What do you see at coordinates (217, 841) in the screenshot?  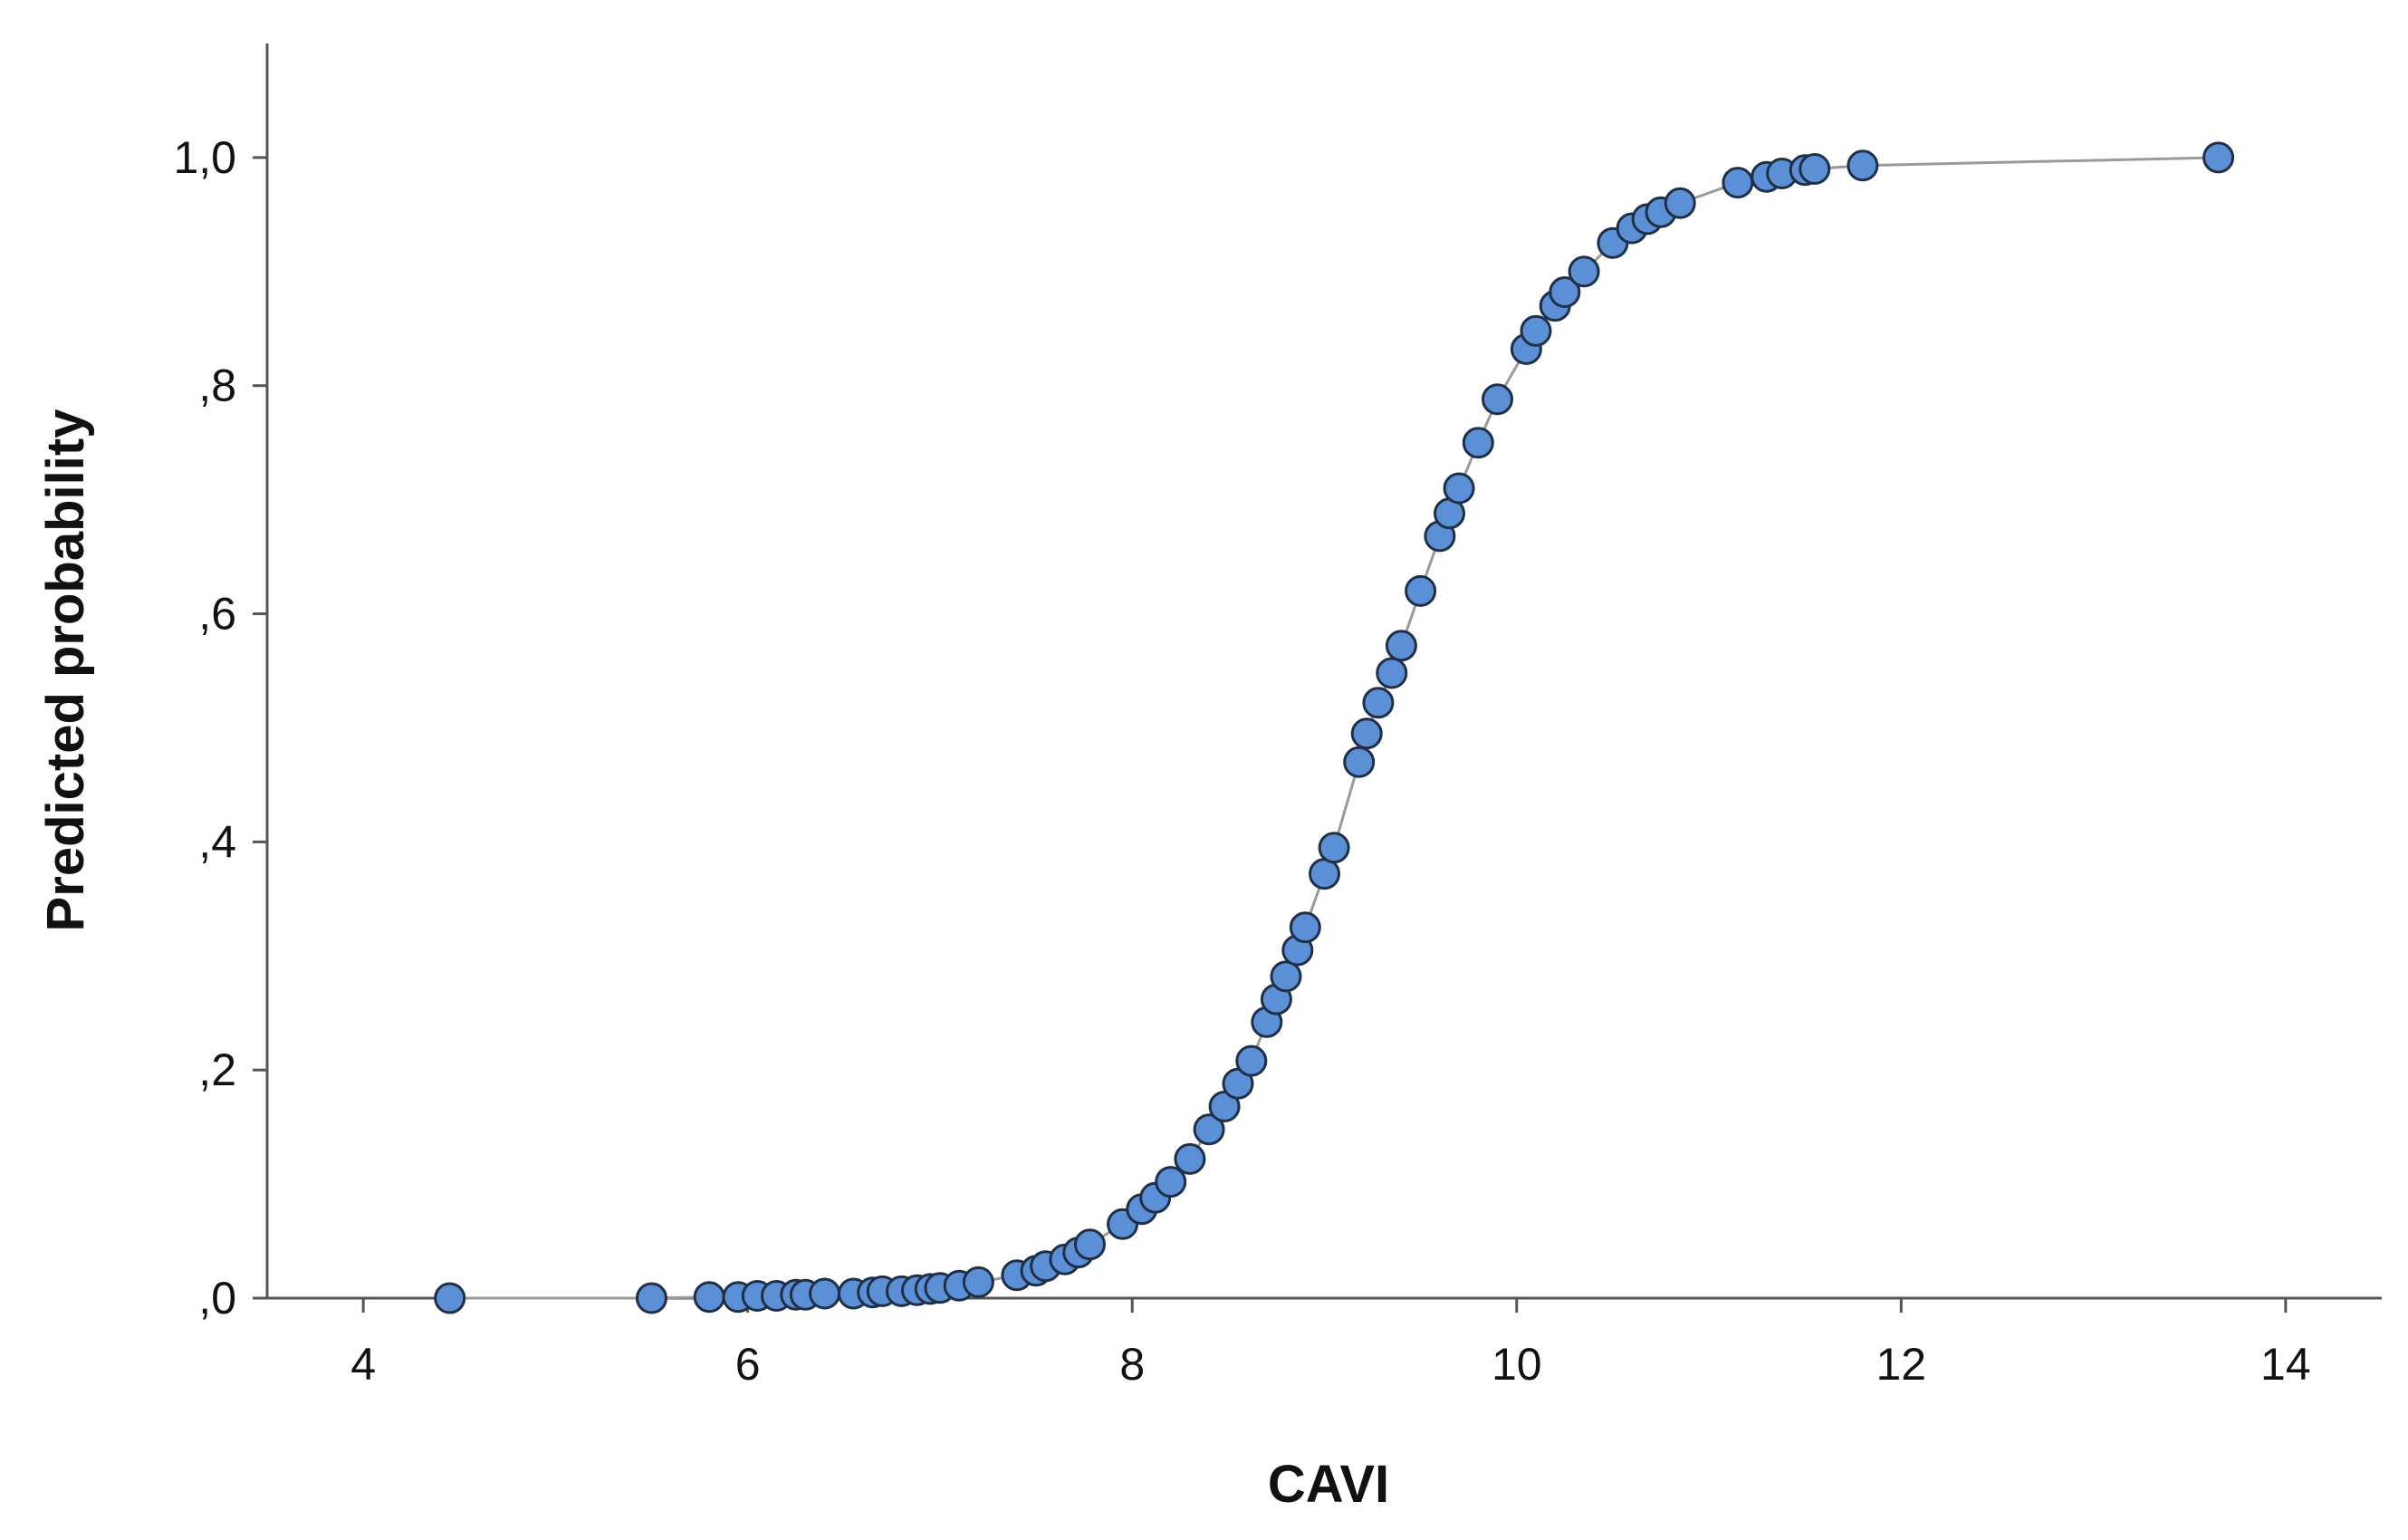 I see `y-tick-label: ,4` at bounding box center [217, 841].